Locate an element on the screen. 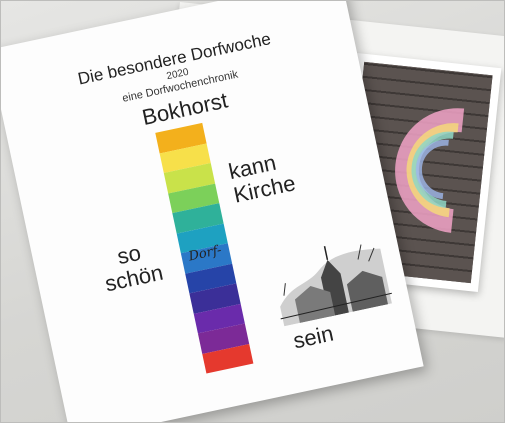 The height and width of the screenshot is (423, 505). village-church-sketch-icon is located at coordinates (329, 276).